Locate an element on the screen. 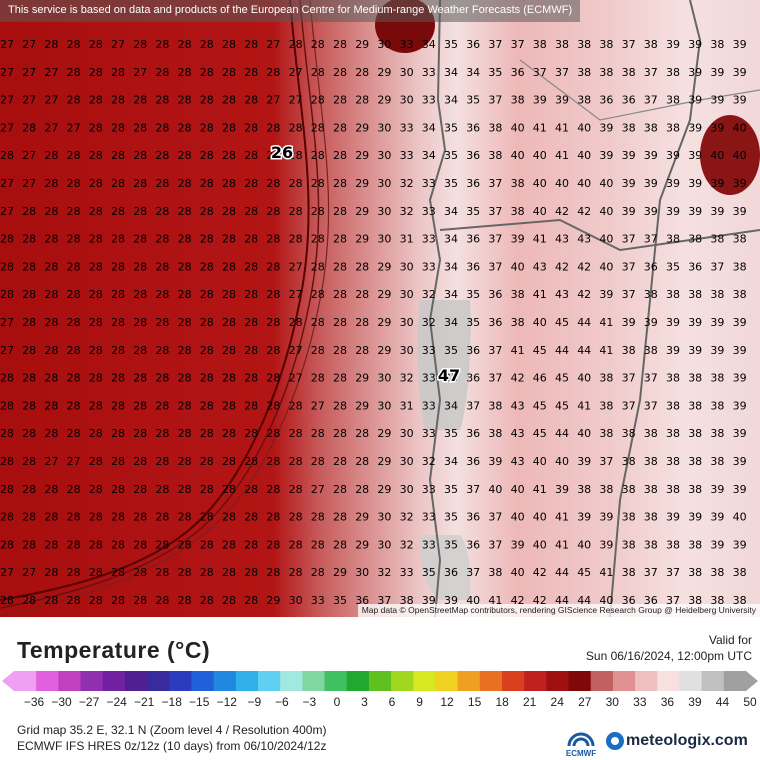 The height and width of the screenshot is (760, 760). grid-value: 42 is located at coordinates (540, 600).